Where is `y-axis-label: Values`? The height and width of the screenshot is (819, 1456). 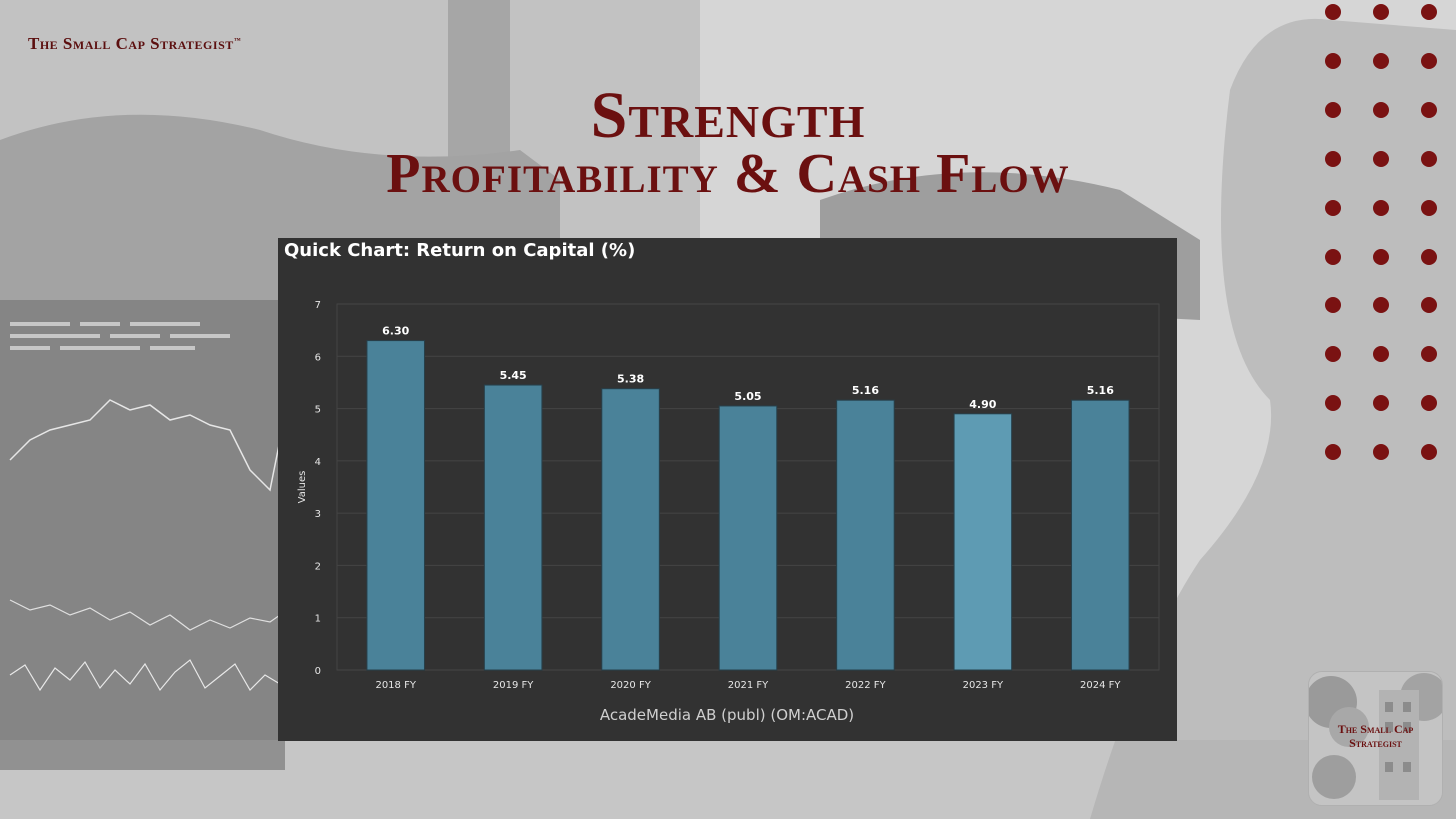
y-axis-label: Values is located at coordinates (302, 487).